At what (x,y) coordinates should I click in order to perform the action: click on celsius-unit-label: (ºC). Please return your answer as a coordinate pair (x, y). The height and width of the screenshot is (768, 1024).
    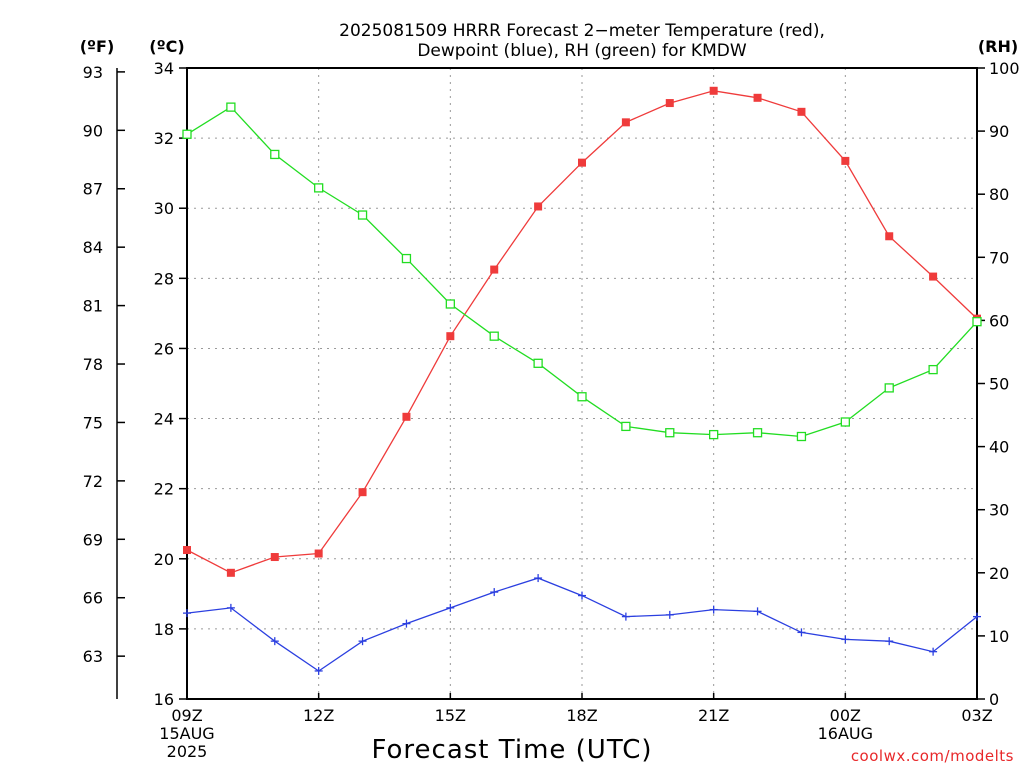
    Looking at the image, I should click on (166, 46).